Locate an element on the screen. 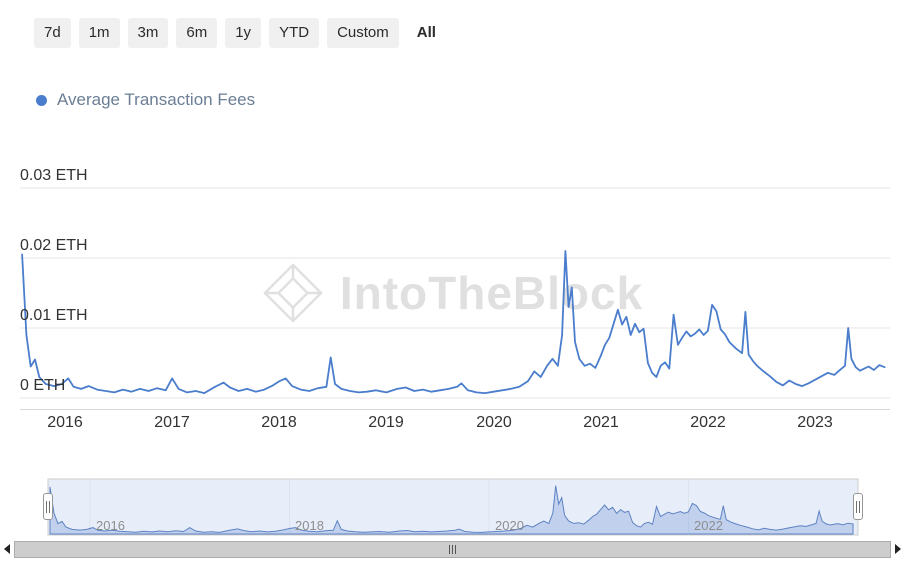 This screenshot has width=905, height=581. navigator-year-label: 2016 is located at coordinates (110, 525).